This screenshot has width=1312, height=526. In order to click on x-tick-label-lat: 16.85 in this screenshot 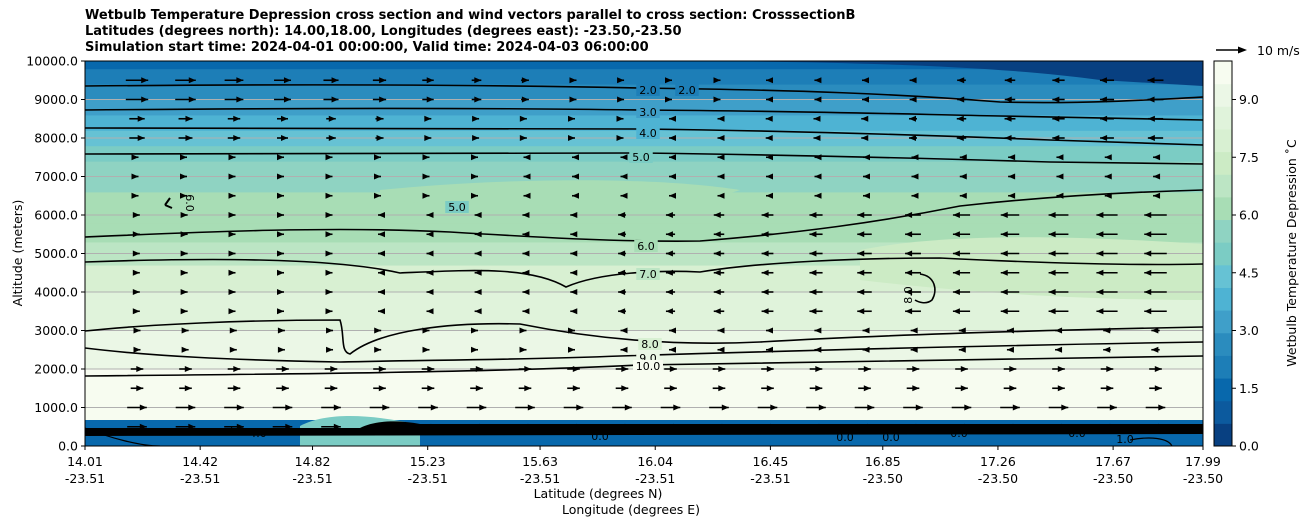, I will do `click(883, 461)`.